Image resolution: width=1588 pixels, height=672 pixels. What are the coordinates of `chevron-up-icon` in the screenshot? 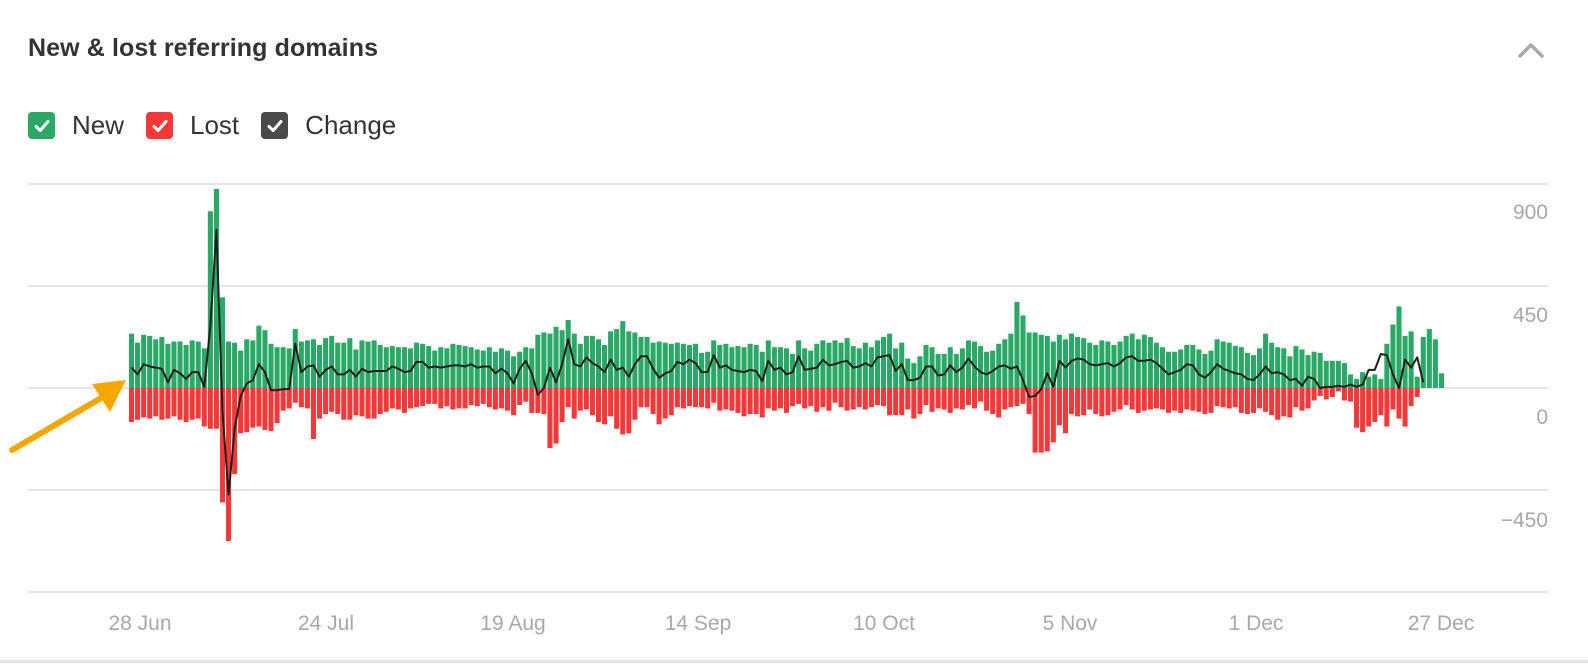 It's located at (1531, 50).